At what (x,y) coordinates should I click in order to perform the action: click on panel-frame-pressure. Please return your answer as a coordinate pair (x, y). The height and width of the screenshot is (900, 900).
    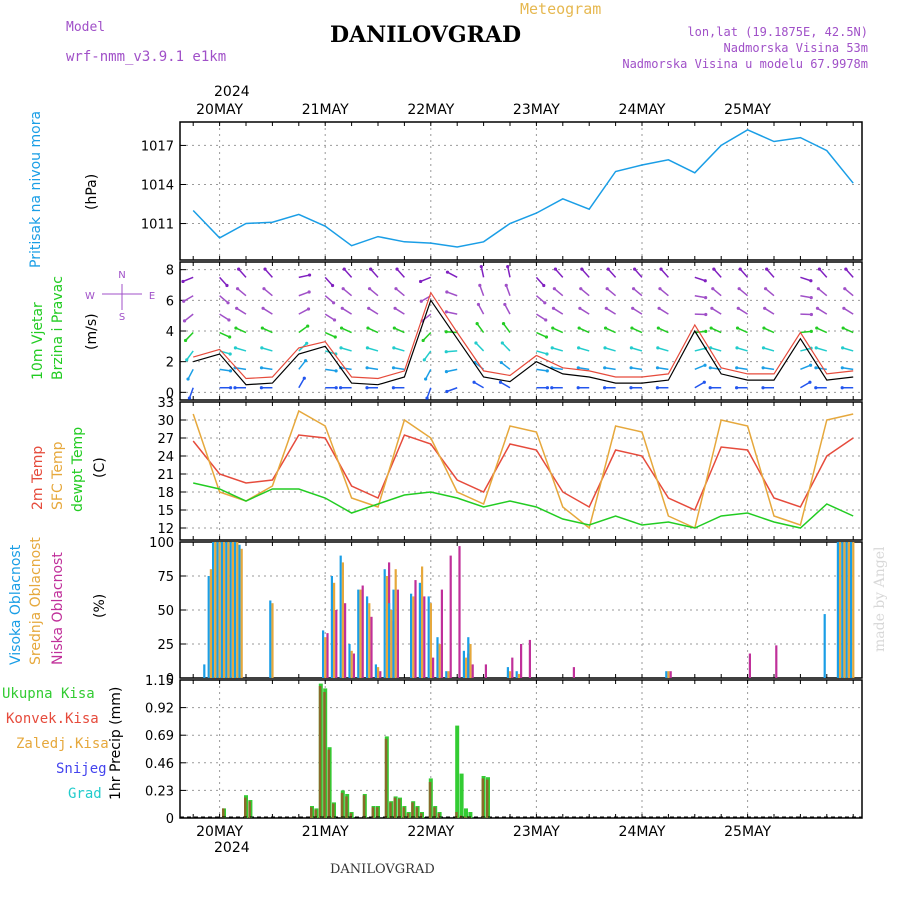
    Looking at the image, I should click on (521, 191).